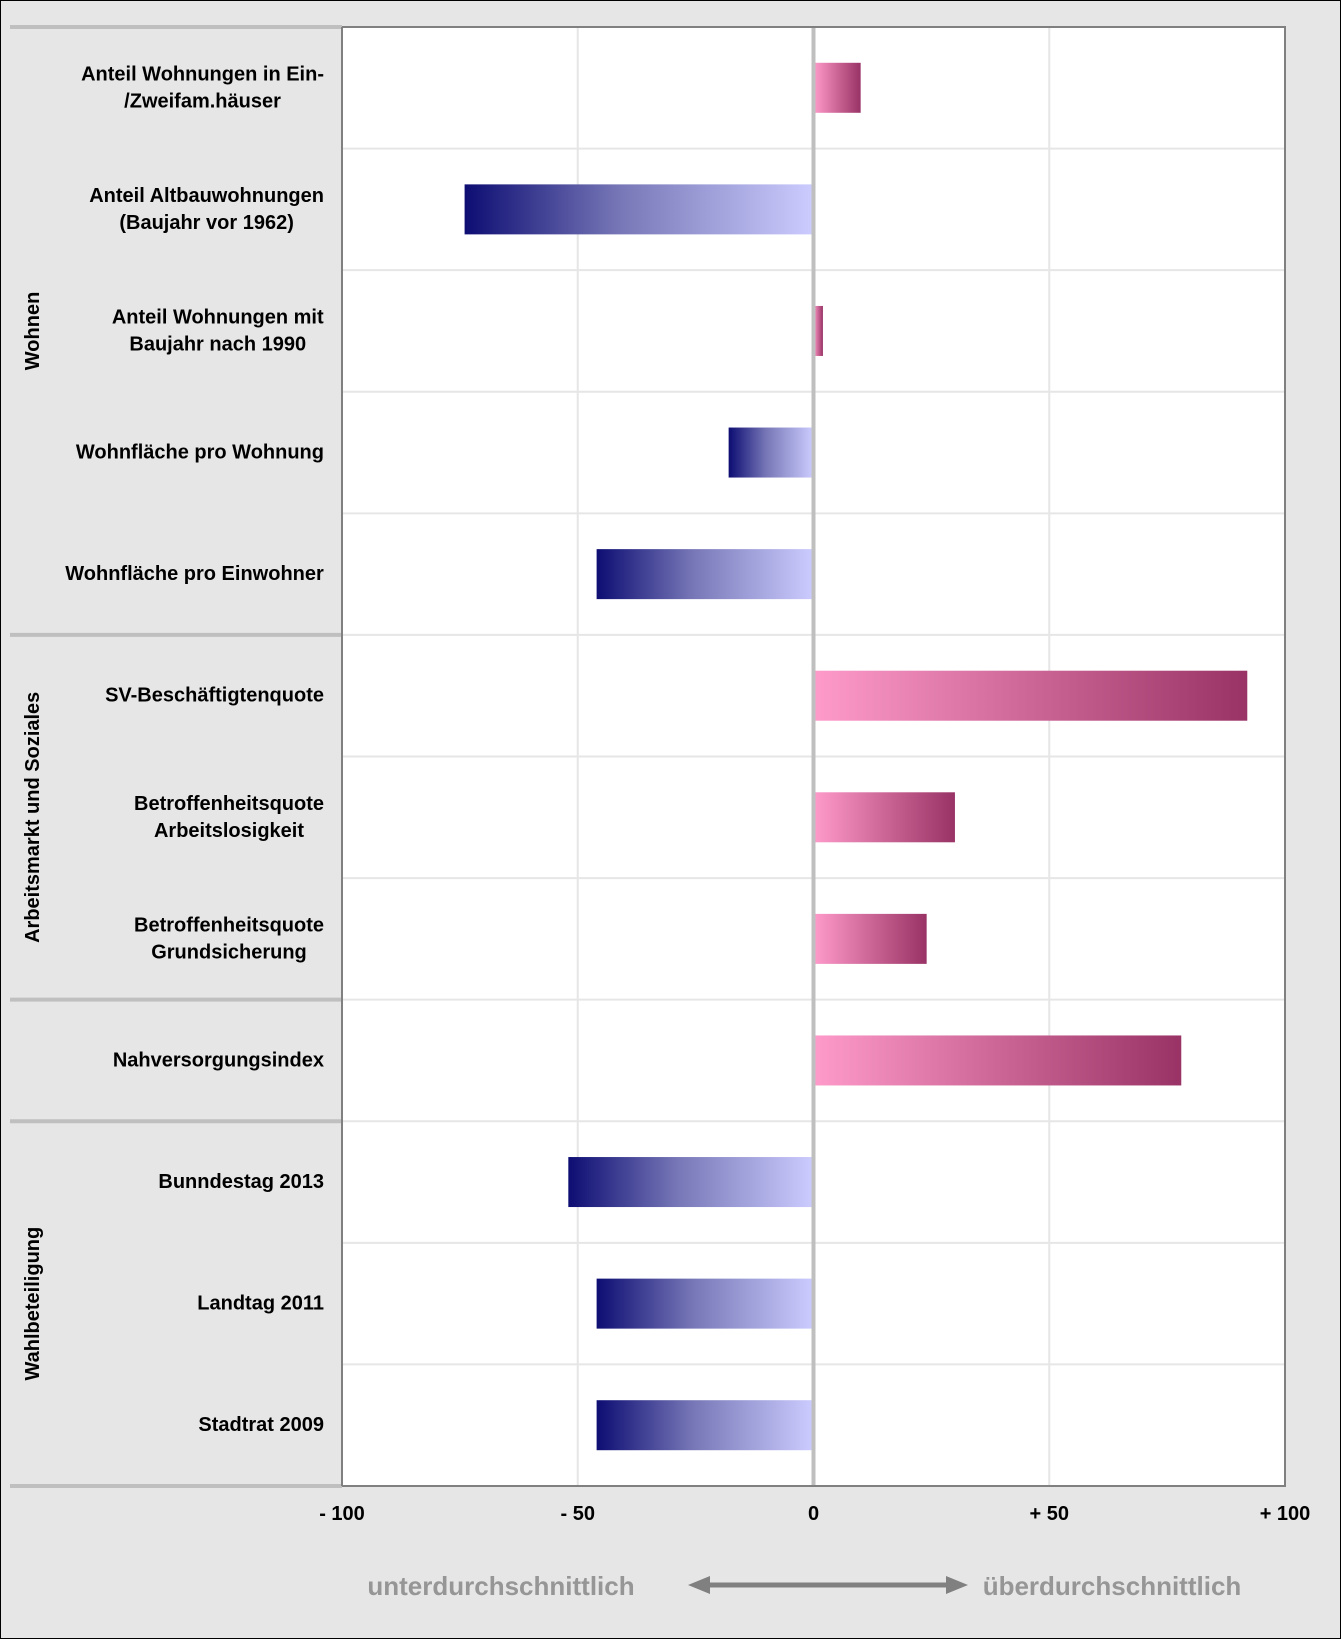 Image resolution: width=1341 pixels, height=1639 pixels. I want to click on category-label: Betroffenheitsquote Grundsicherung, so click(229, 938).